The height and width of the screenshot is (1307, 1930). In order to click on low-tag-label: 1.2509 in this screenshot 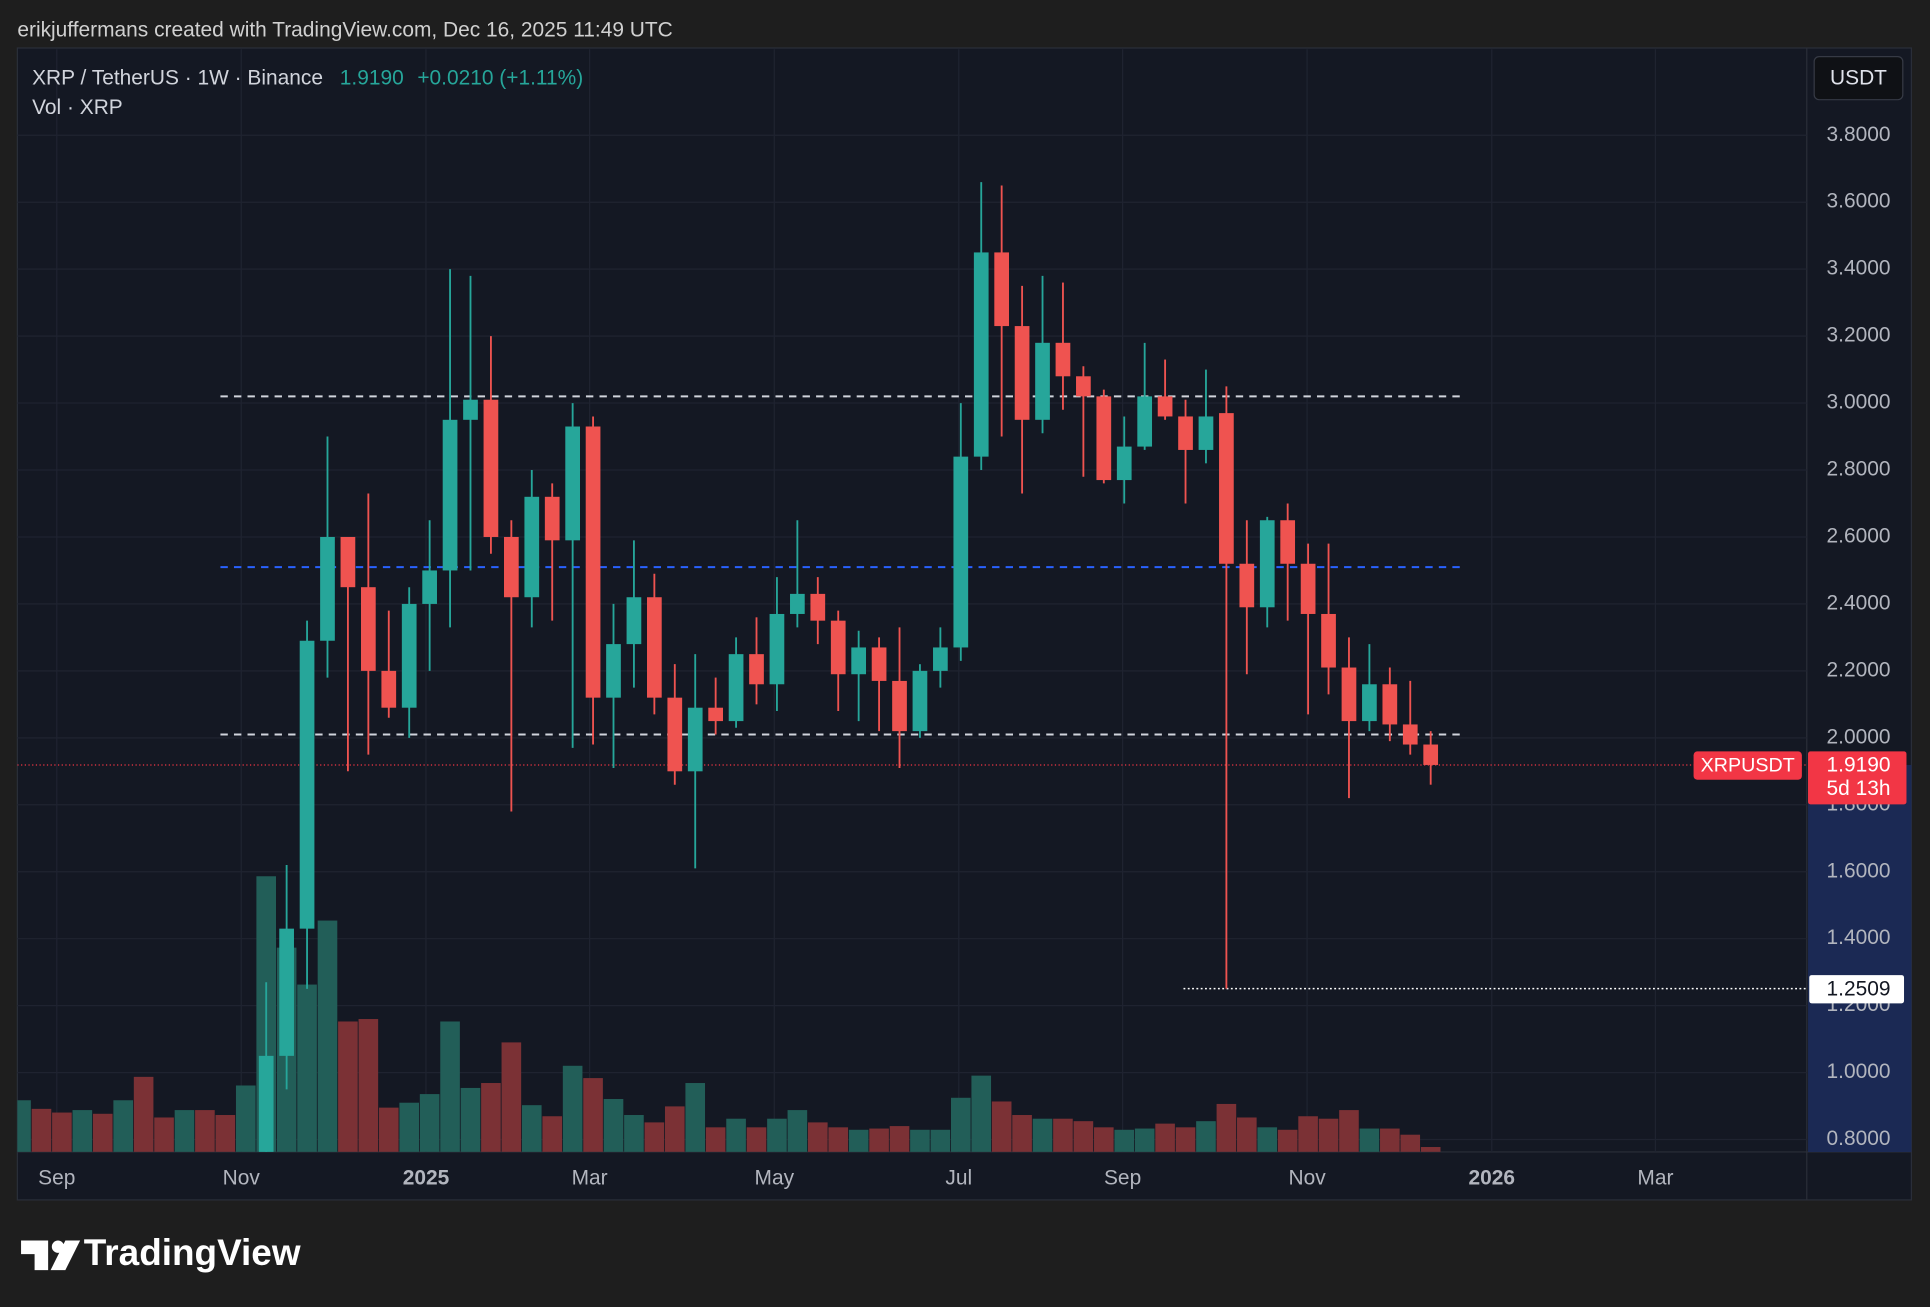, I will do `click(1859, 988)`.